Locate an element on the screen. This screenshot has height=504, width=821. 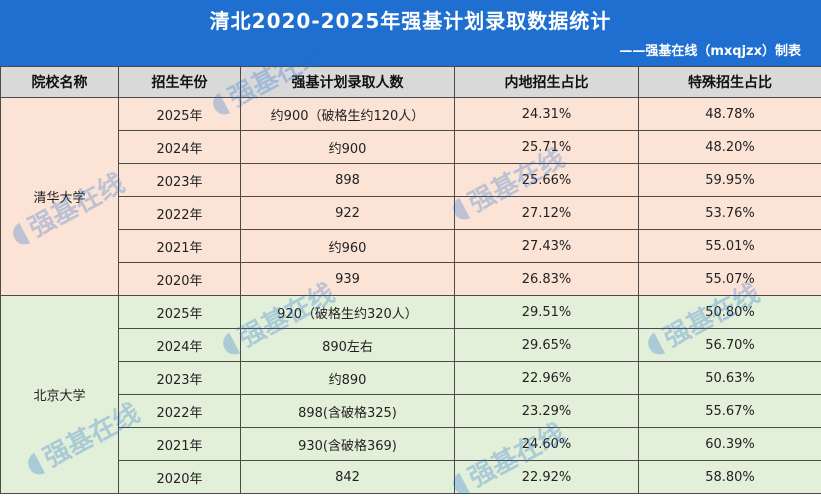
table-row: 2022年 922 27.12% 53.76% is located at coordinates (411, 213).